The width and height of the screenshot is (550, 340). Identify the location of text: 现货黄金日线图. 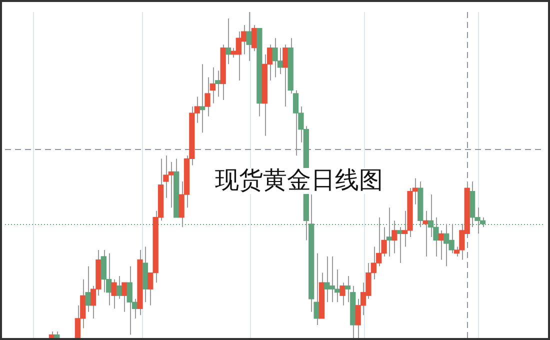
(299, 181).